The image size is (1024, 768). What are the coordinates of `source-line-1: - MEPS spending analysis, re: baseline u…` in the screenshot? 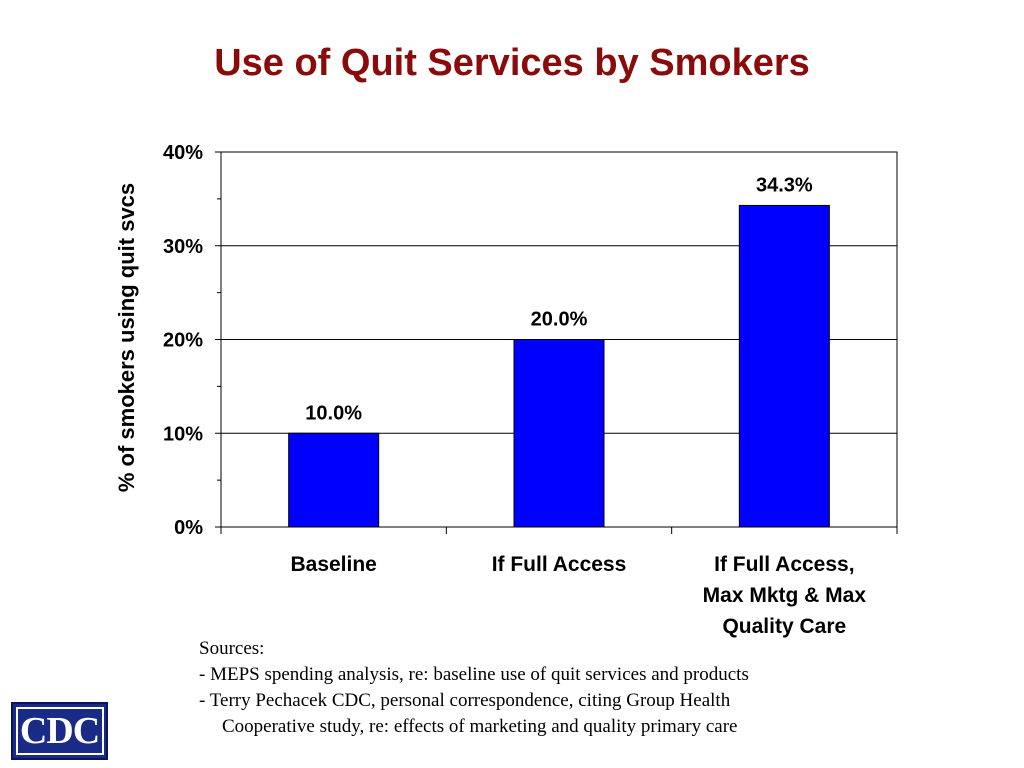 It's located at (474, 674).